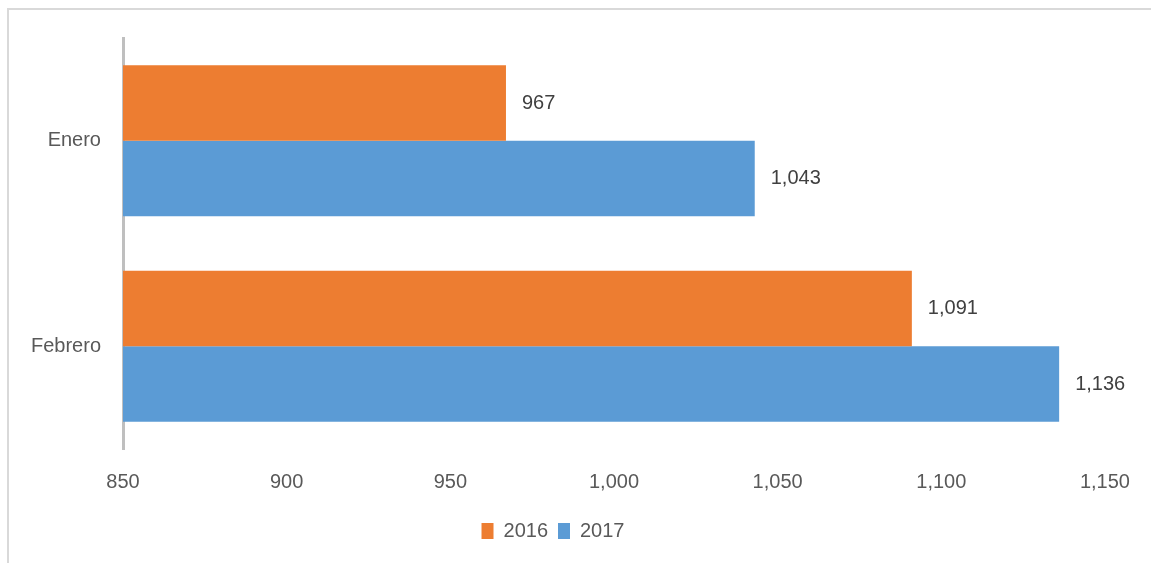 This screenshot has height=563, width=1151. I want to click on x-tick-label: 900, so click(286, 480).